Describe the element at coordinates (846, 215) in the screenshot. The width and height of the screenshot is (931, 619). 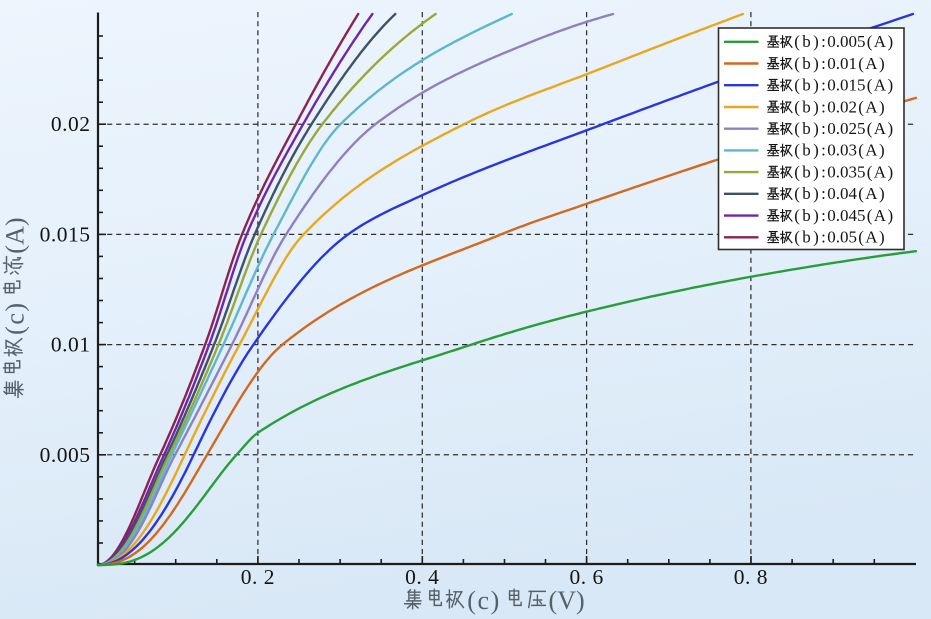
I see `svg-text: 0.045` at that location.